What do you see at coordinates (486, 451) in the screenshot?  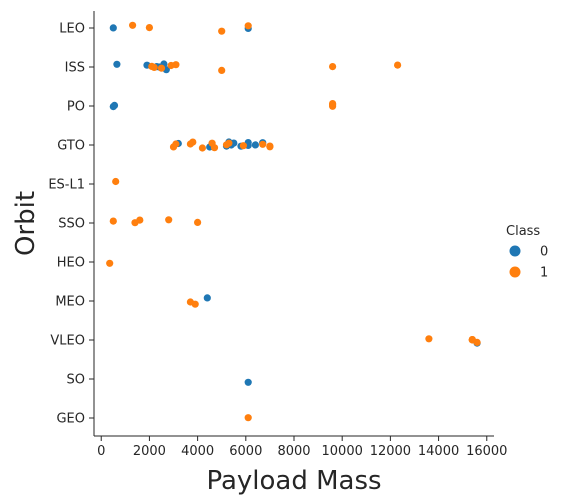 I see `x-tick-label: 16000` at bounding box center [486, 451].